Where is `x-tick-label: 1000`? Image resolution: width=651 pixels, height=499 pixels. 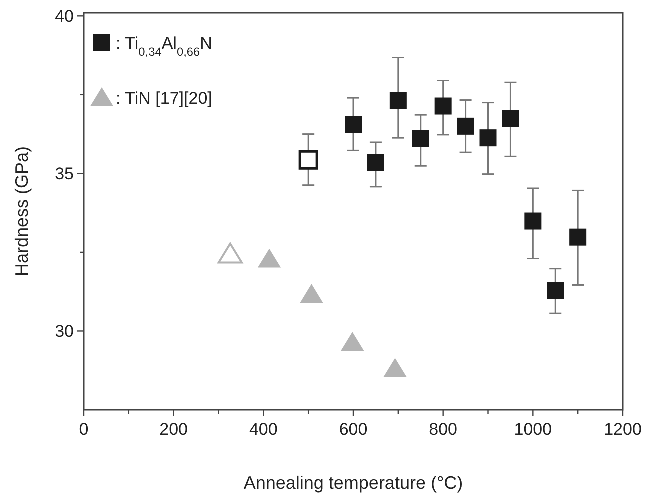 x-tick-label: 1000 is located at coordinates (533, 429).